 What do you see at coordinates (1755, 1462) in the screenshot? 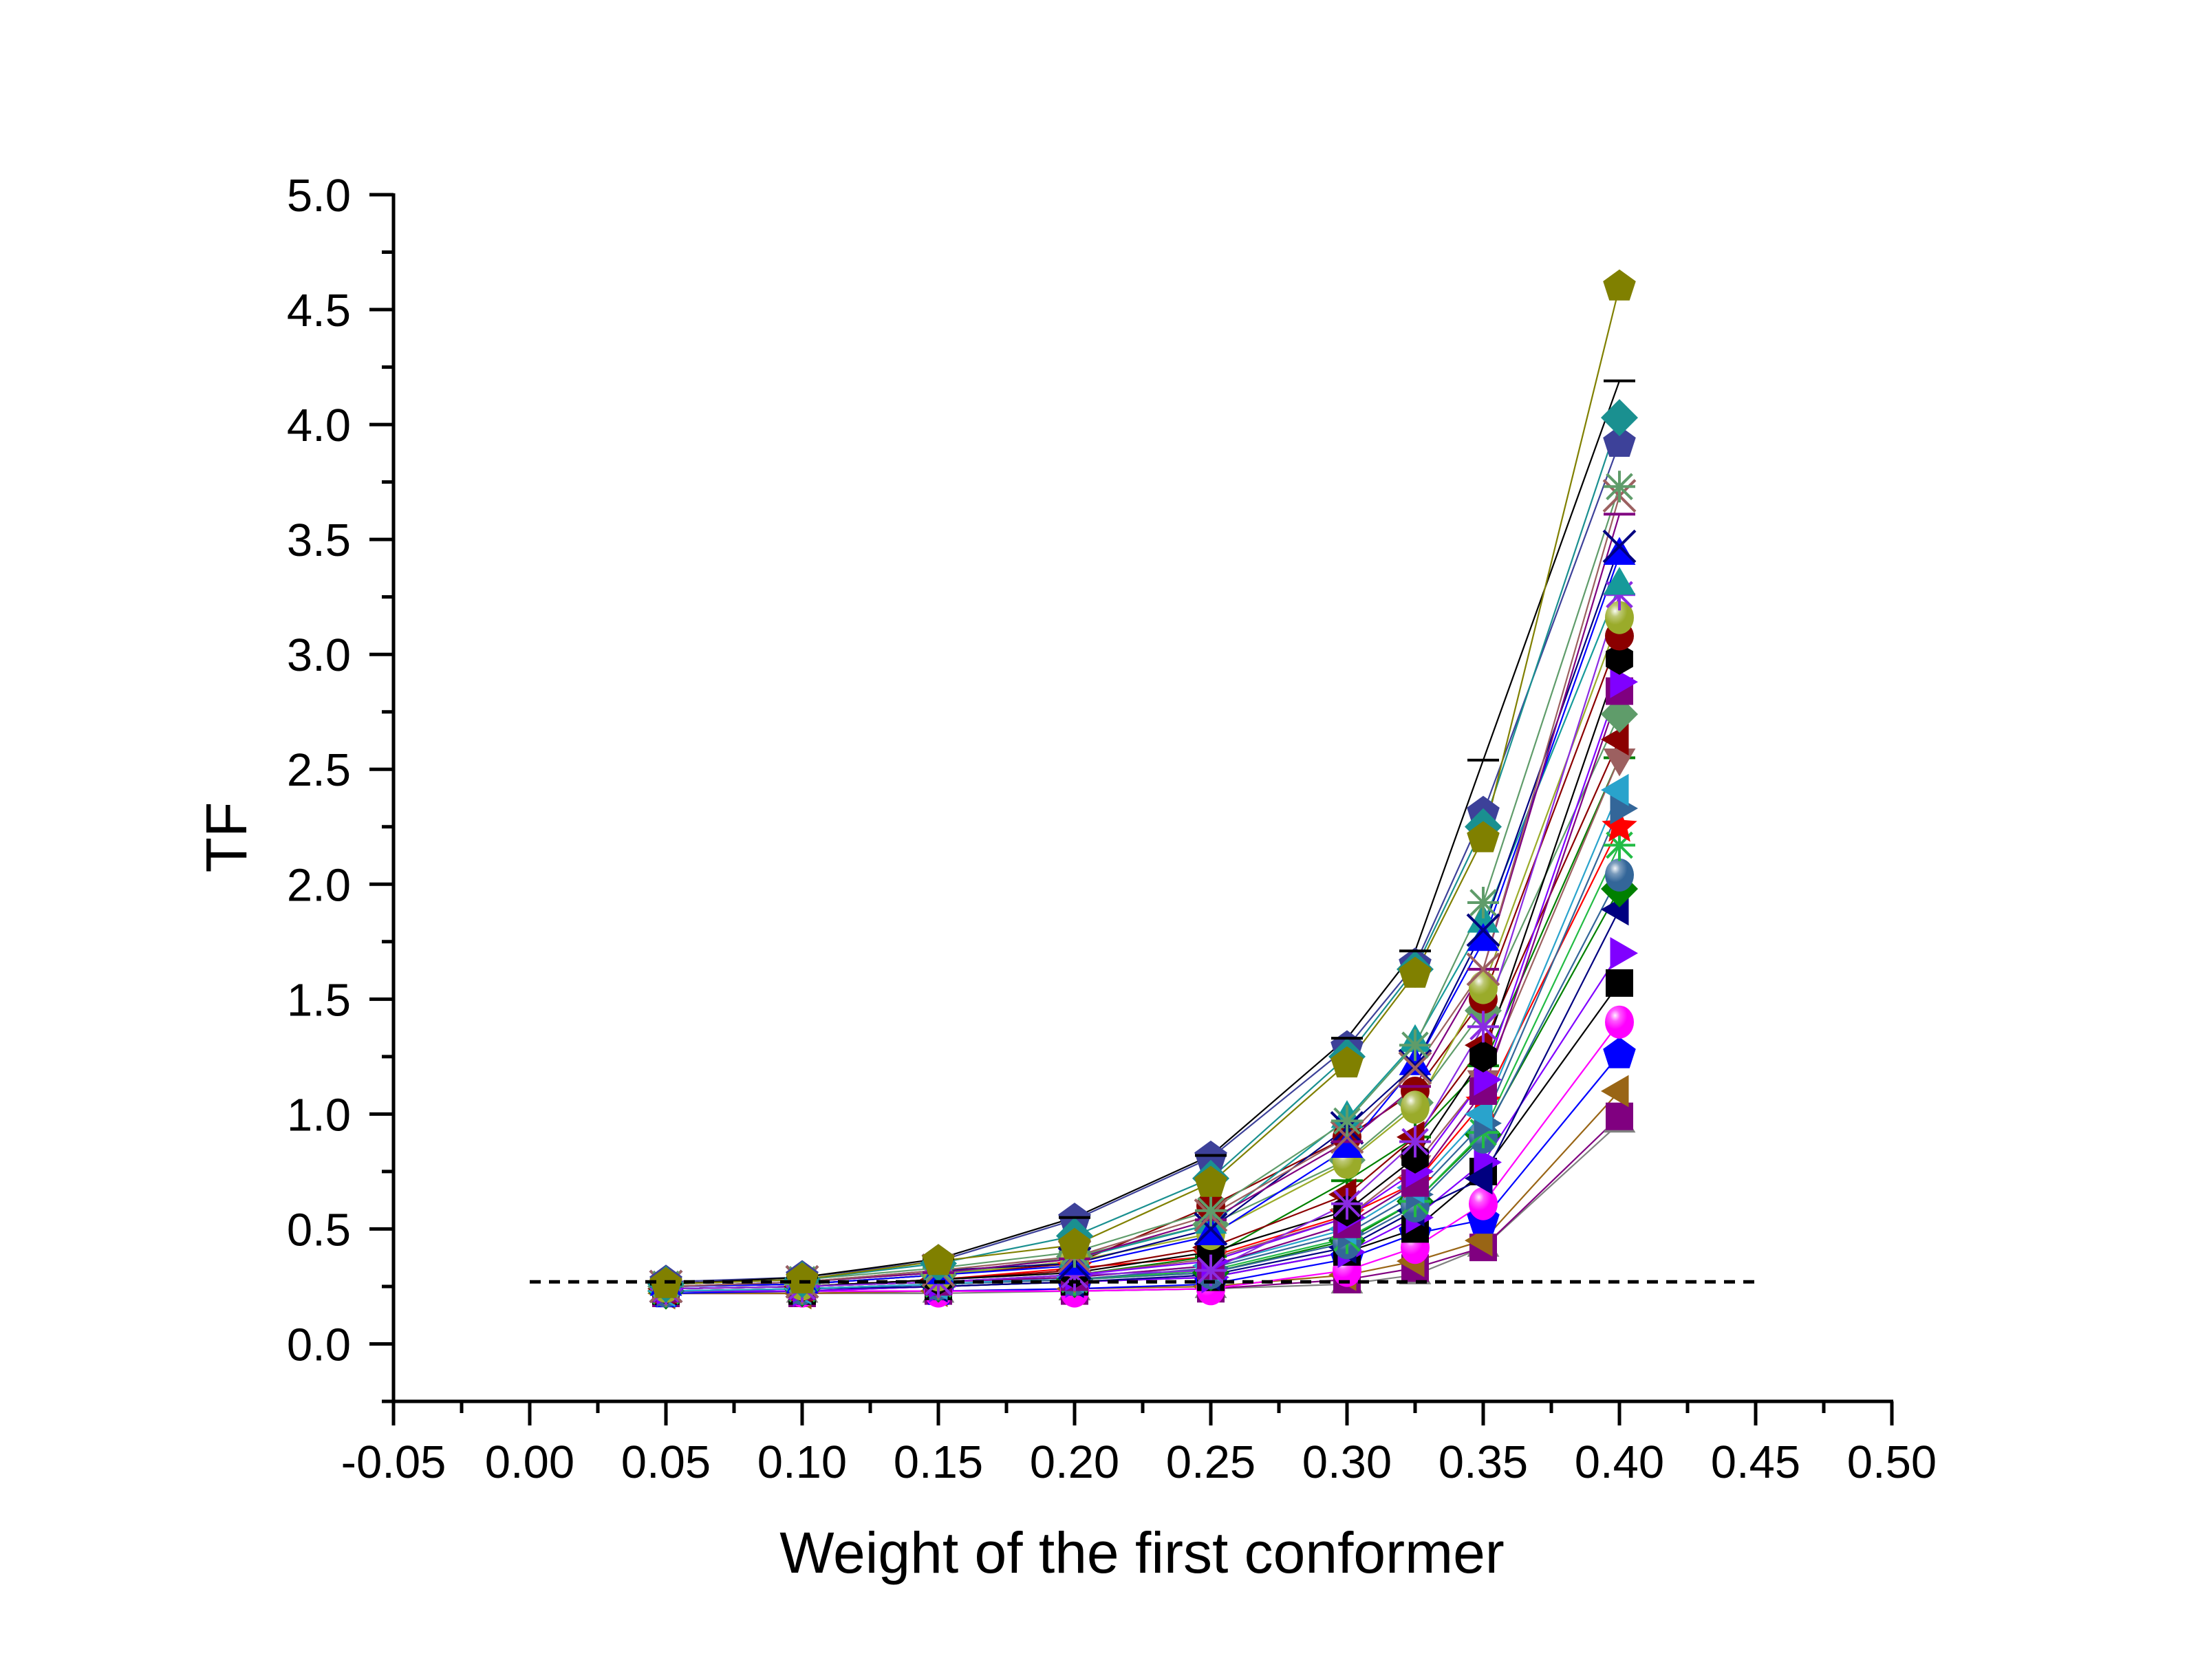
I see `x-tick-label: 0.45` at bounding box center [1755, 1462].